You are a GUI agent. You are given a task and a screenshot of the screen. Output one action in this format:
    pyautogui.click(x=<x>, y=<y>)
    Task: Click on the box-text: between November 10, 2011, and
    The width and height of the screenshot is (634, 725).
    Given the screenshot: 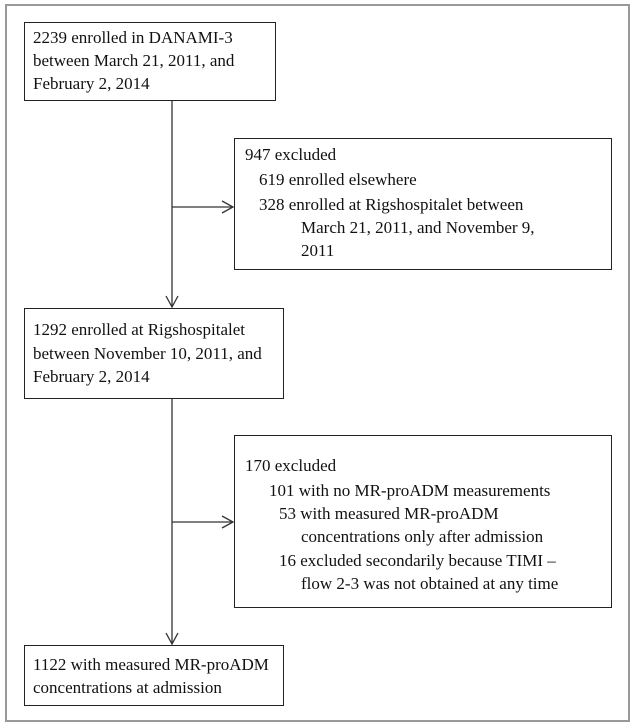 What is the action you would take?
    pyautogui.click(x=147, y=353)
    